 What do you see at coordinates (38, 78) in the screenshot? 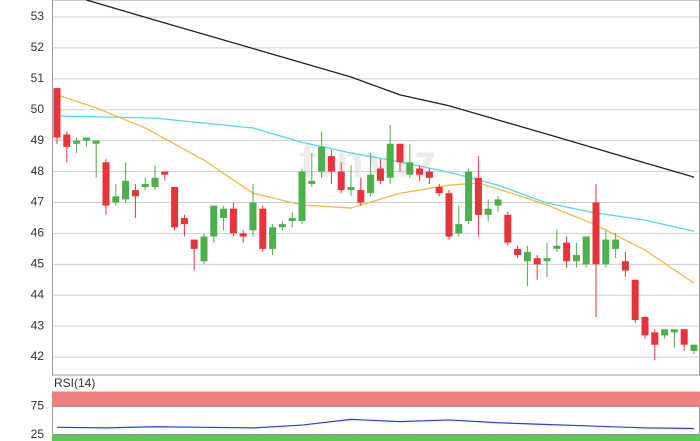
I see `y-tick-label: 51` at bounding box center [38, 78].